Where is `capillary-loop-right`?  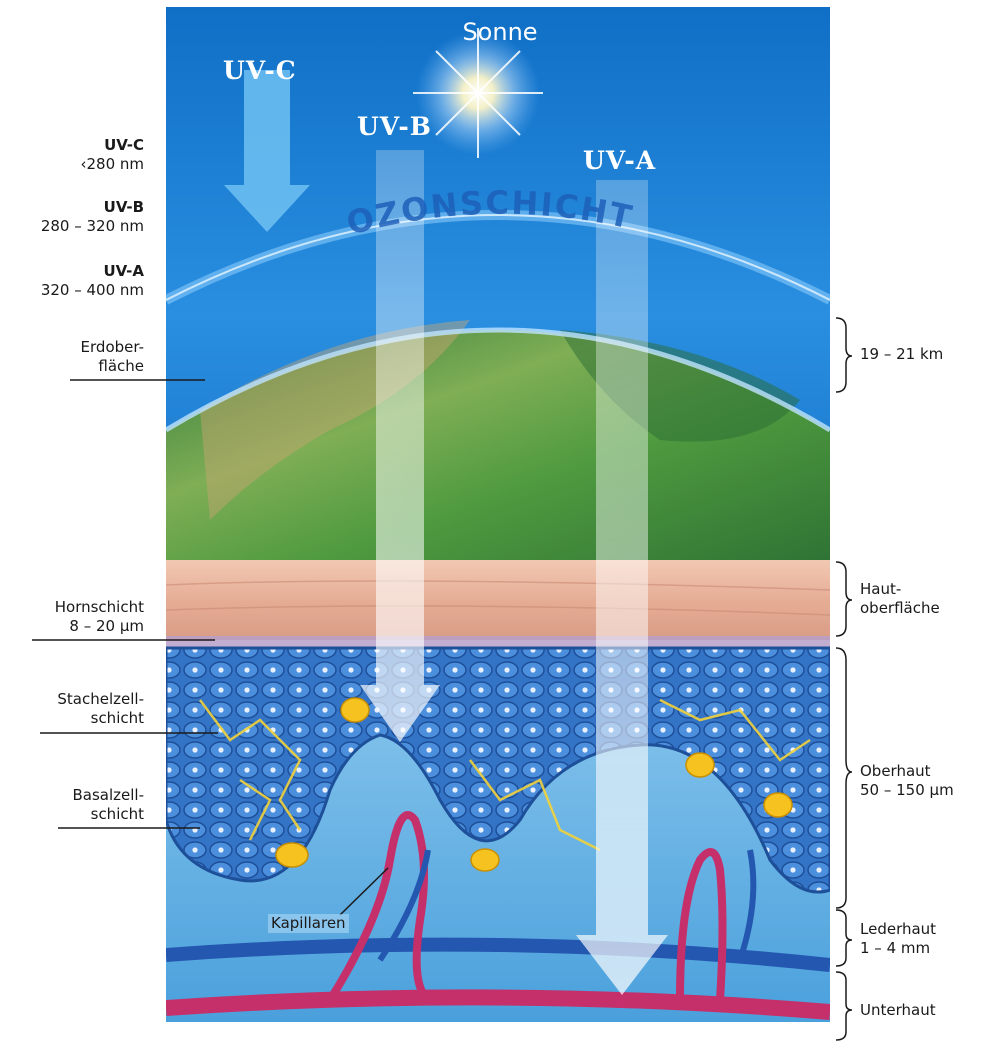 capillary-loop-right is located at coordinates (701, 924).